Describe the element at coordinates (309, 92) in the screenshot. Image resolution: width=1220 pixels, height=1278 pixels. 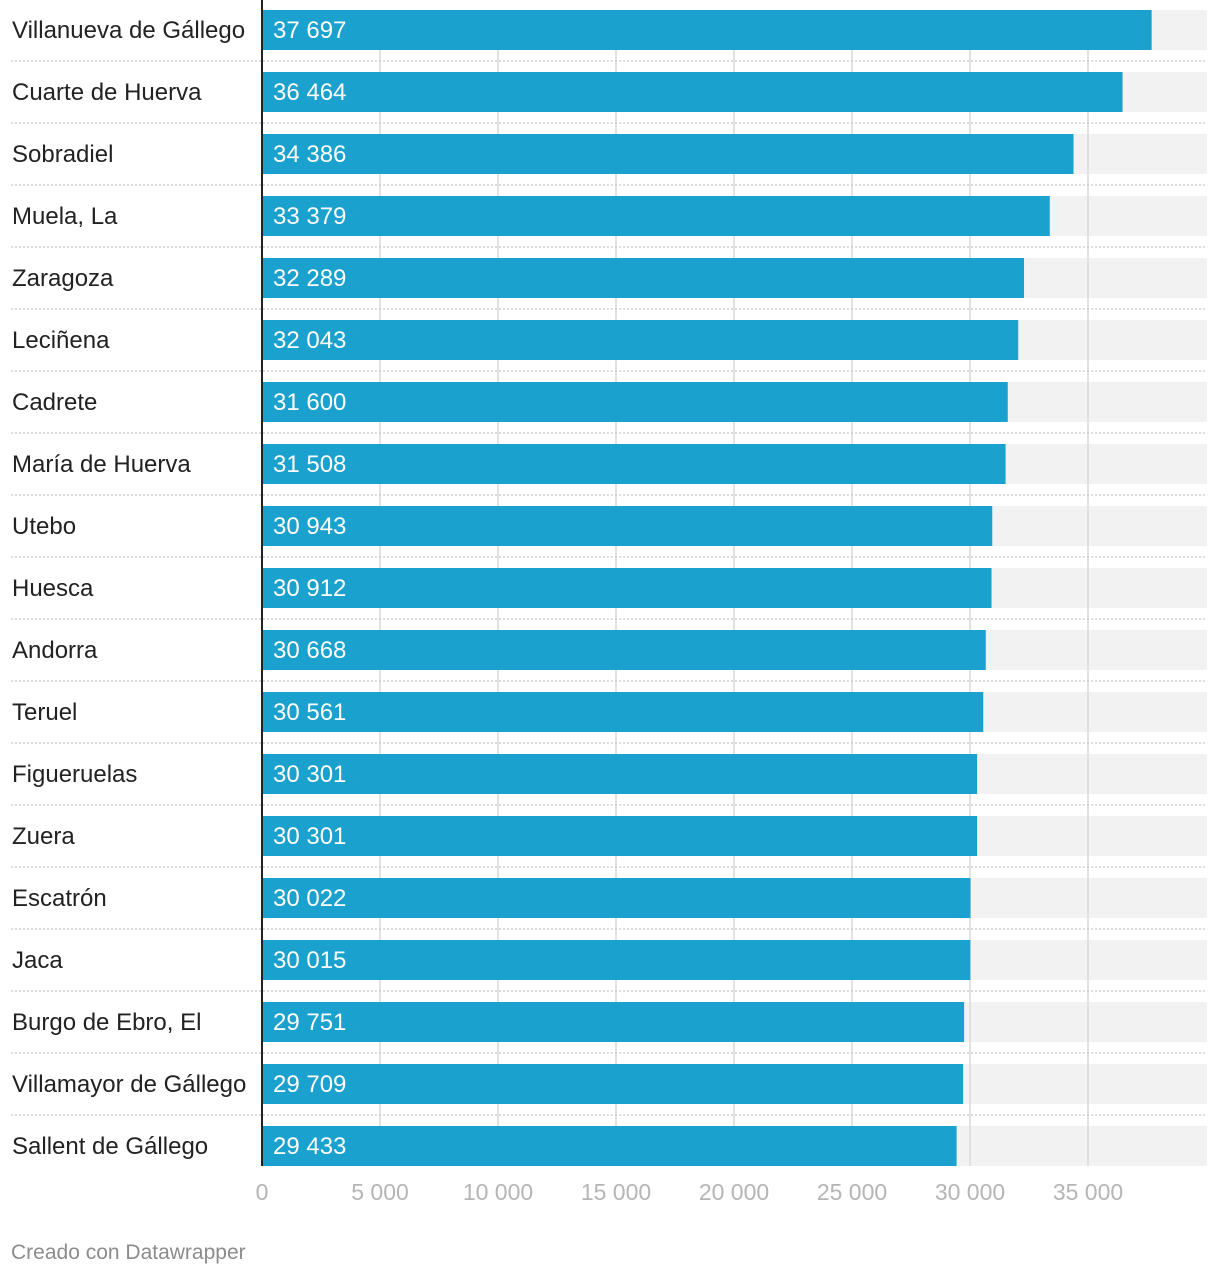
I see `bar-value-label: 36 464` at that location.